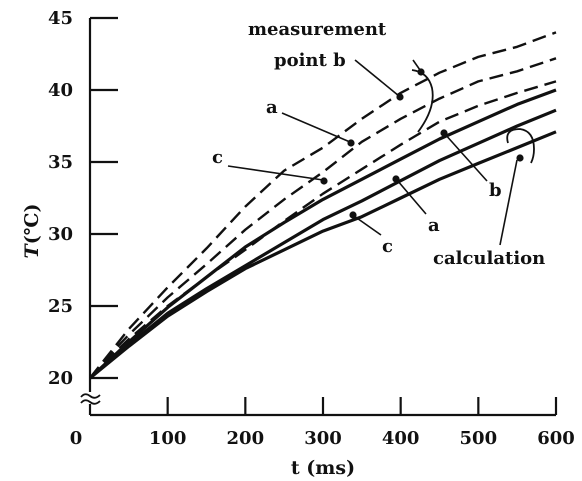 This screenshot has height=481, width=582. Describe the element at coordinates (323, 468) in the screenshot. I see `x-axis-label: t (ms)` at that location.